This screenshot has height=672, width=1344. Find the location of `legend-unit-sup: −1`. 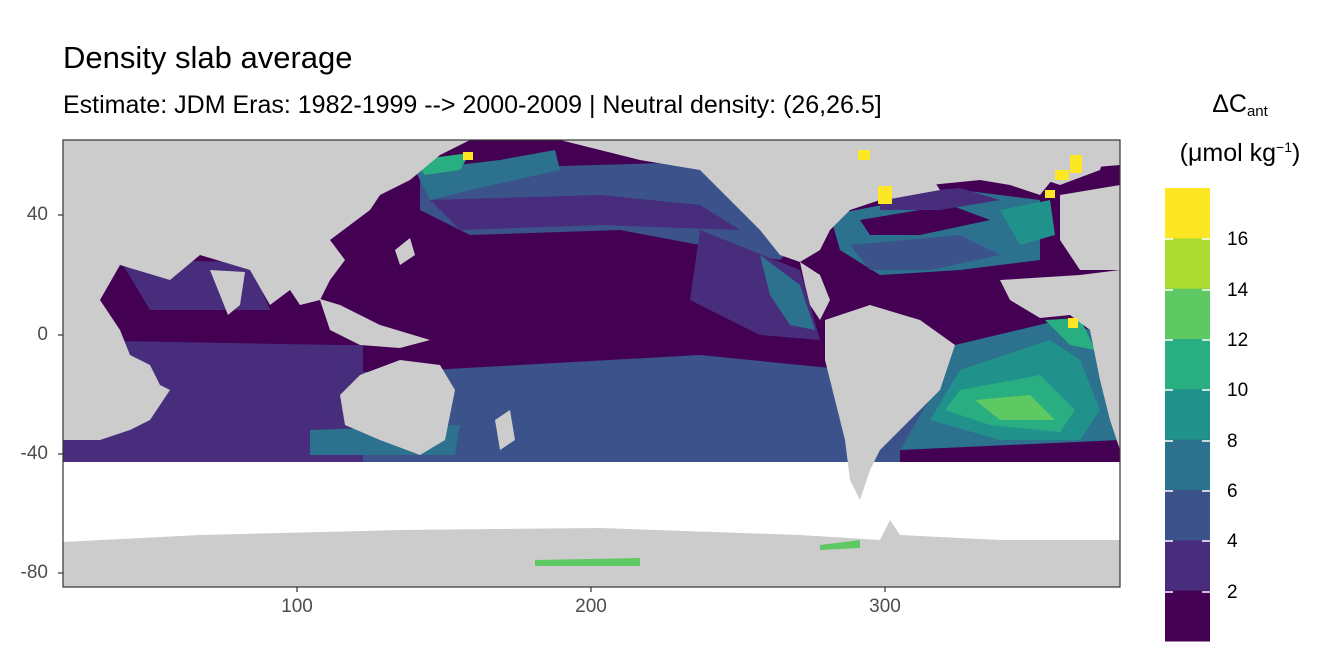

legend-unit-sup: −1 is located at coordinates (1284, 147).